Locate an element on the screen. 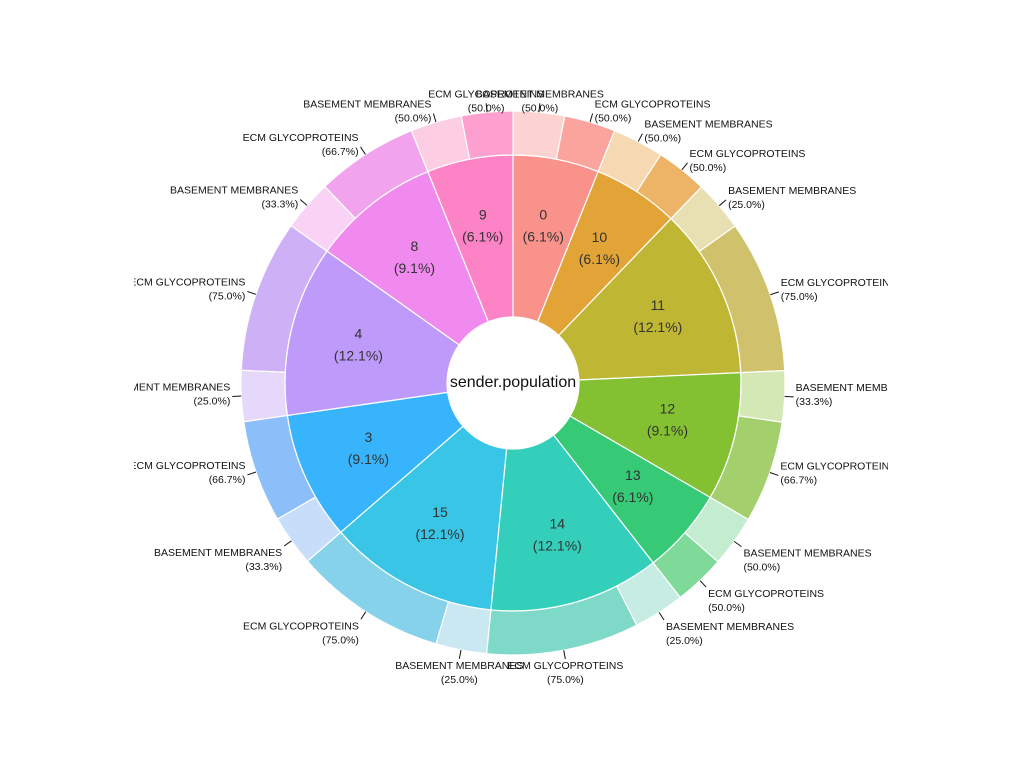 Image resolution: width=1024 pixels, height=768 pixels. inner-label-name: 13 is located at coordinates (633, 475).